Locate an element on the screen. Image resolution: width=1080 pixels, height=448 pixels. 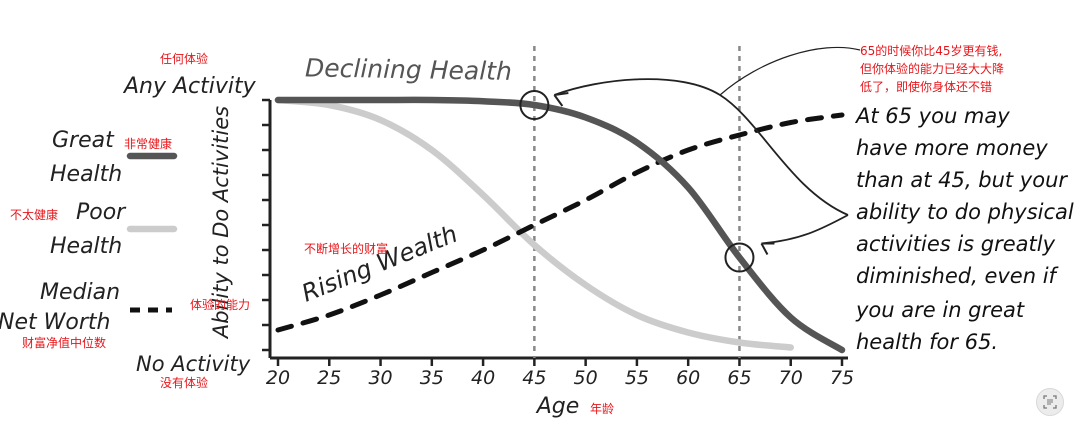
x-tick-label-20: 20 is located at coordinates (278, 378).